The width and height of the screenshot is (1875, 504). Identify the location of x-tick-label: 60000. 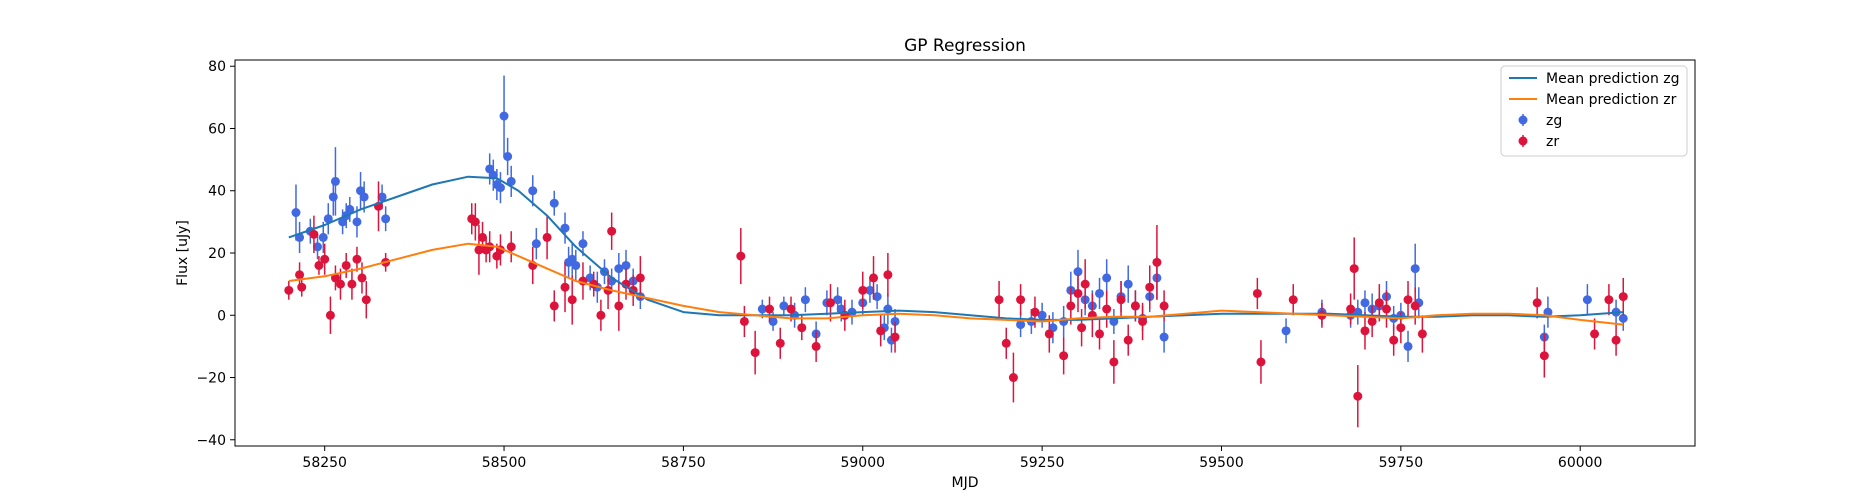
(1580, 463).